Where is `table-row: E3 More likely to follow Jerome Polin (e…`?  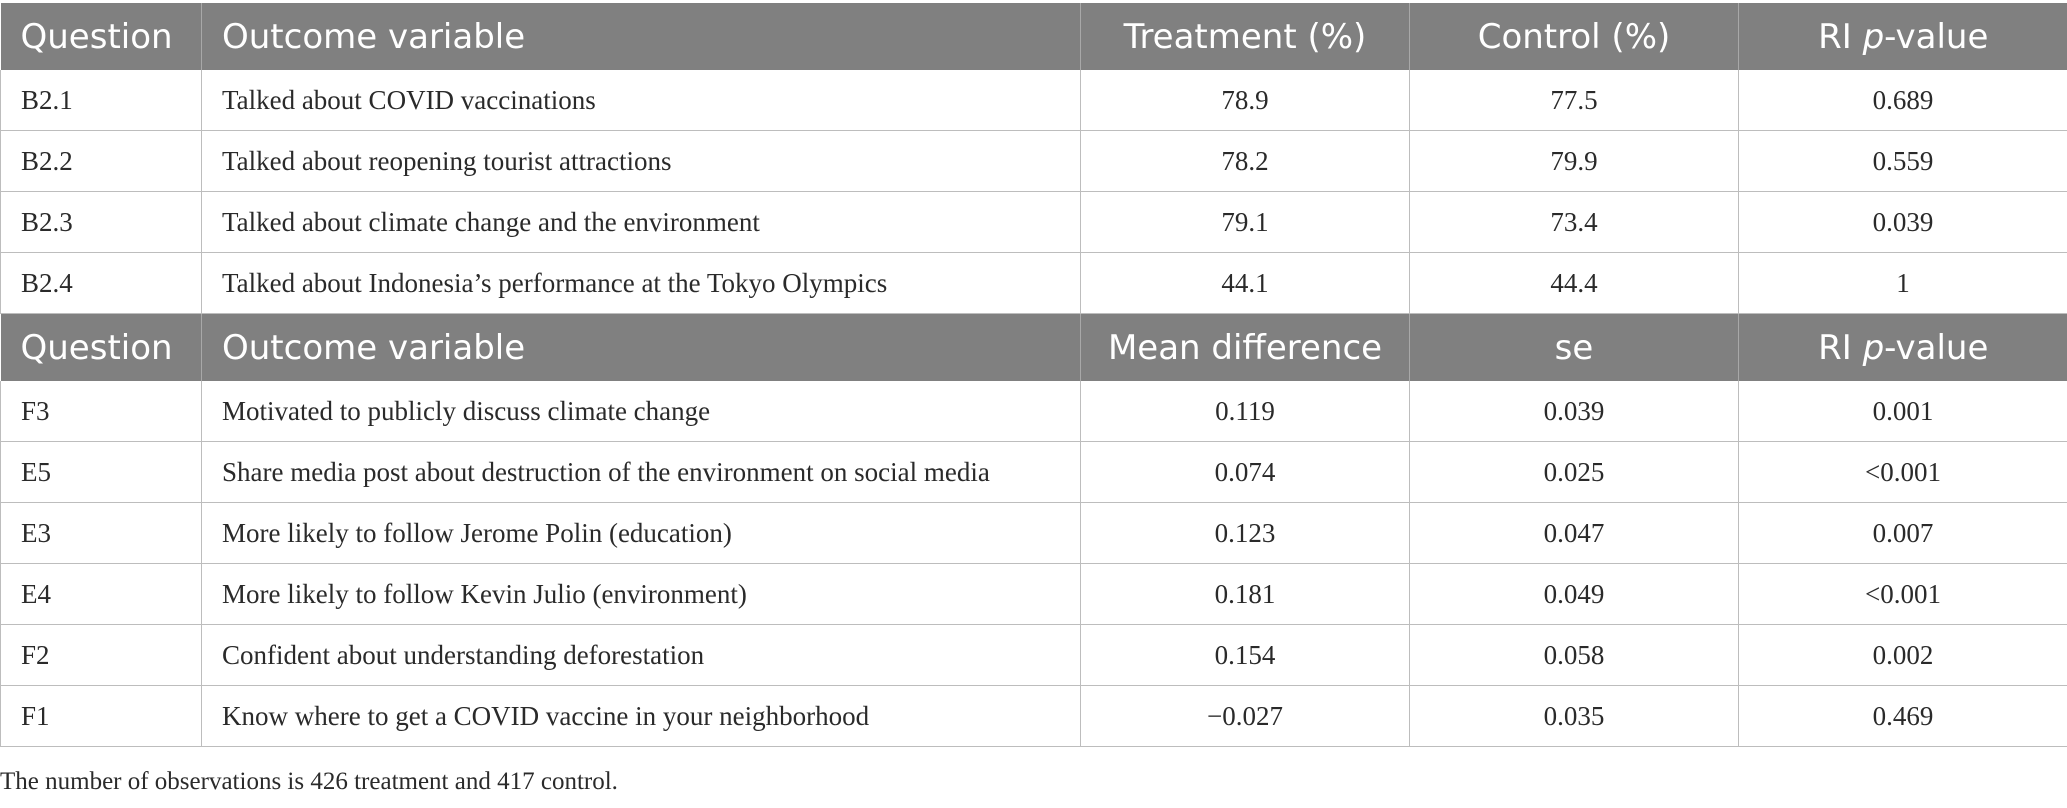 table-row: E3 More likely to follow Jerome Polin (e… is located at coordinates (1033, 533).